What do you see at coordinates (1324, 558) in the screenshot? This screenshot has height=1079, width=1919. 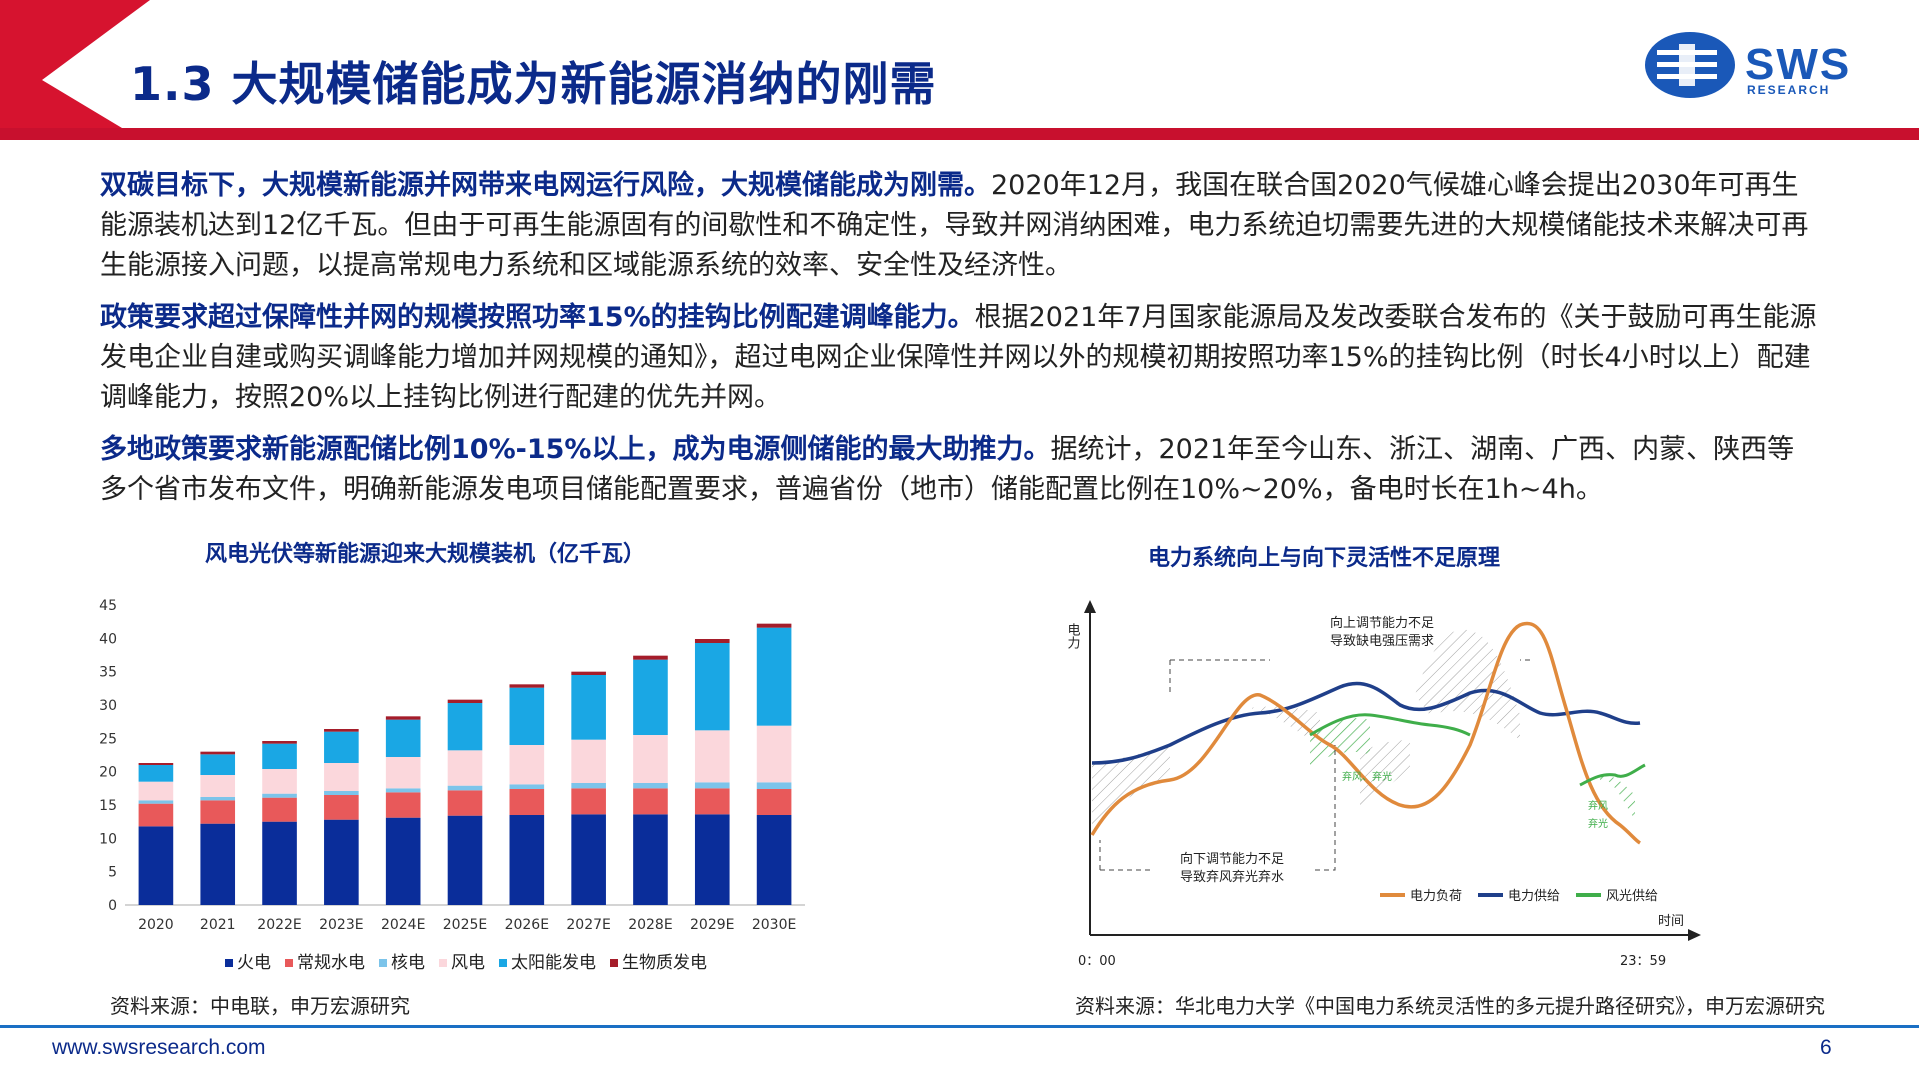 I see `right-chart-title: 电力系统向上与向下灵活性不足原理` at bounding box center [1324, 558].